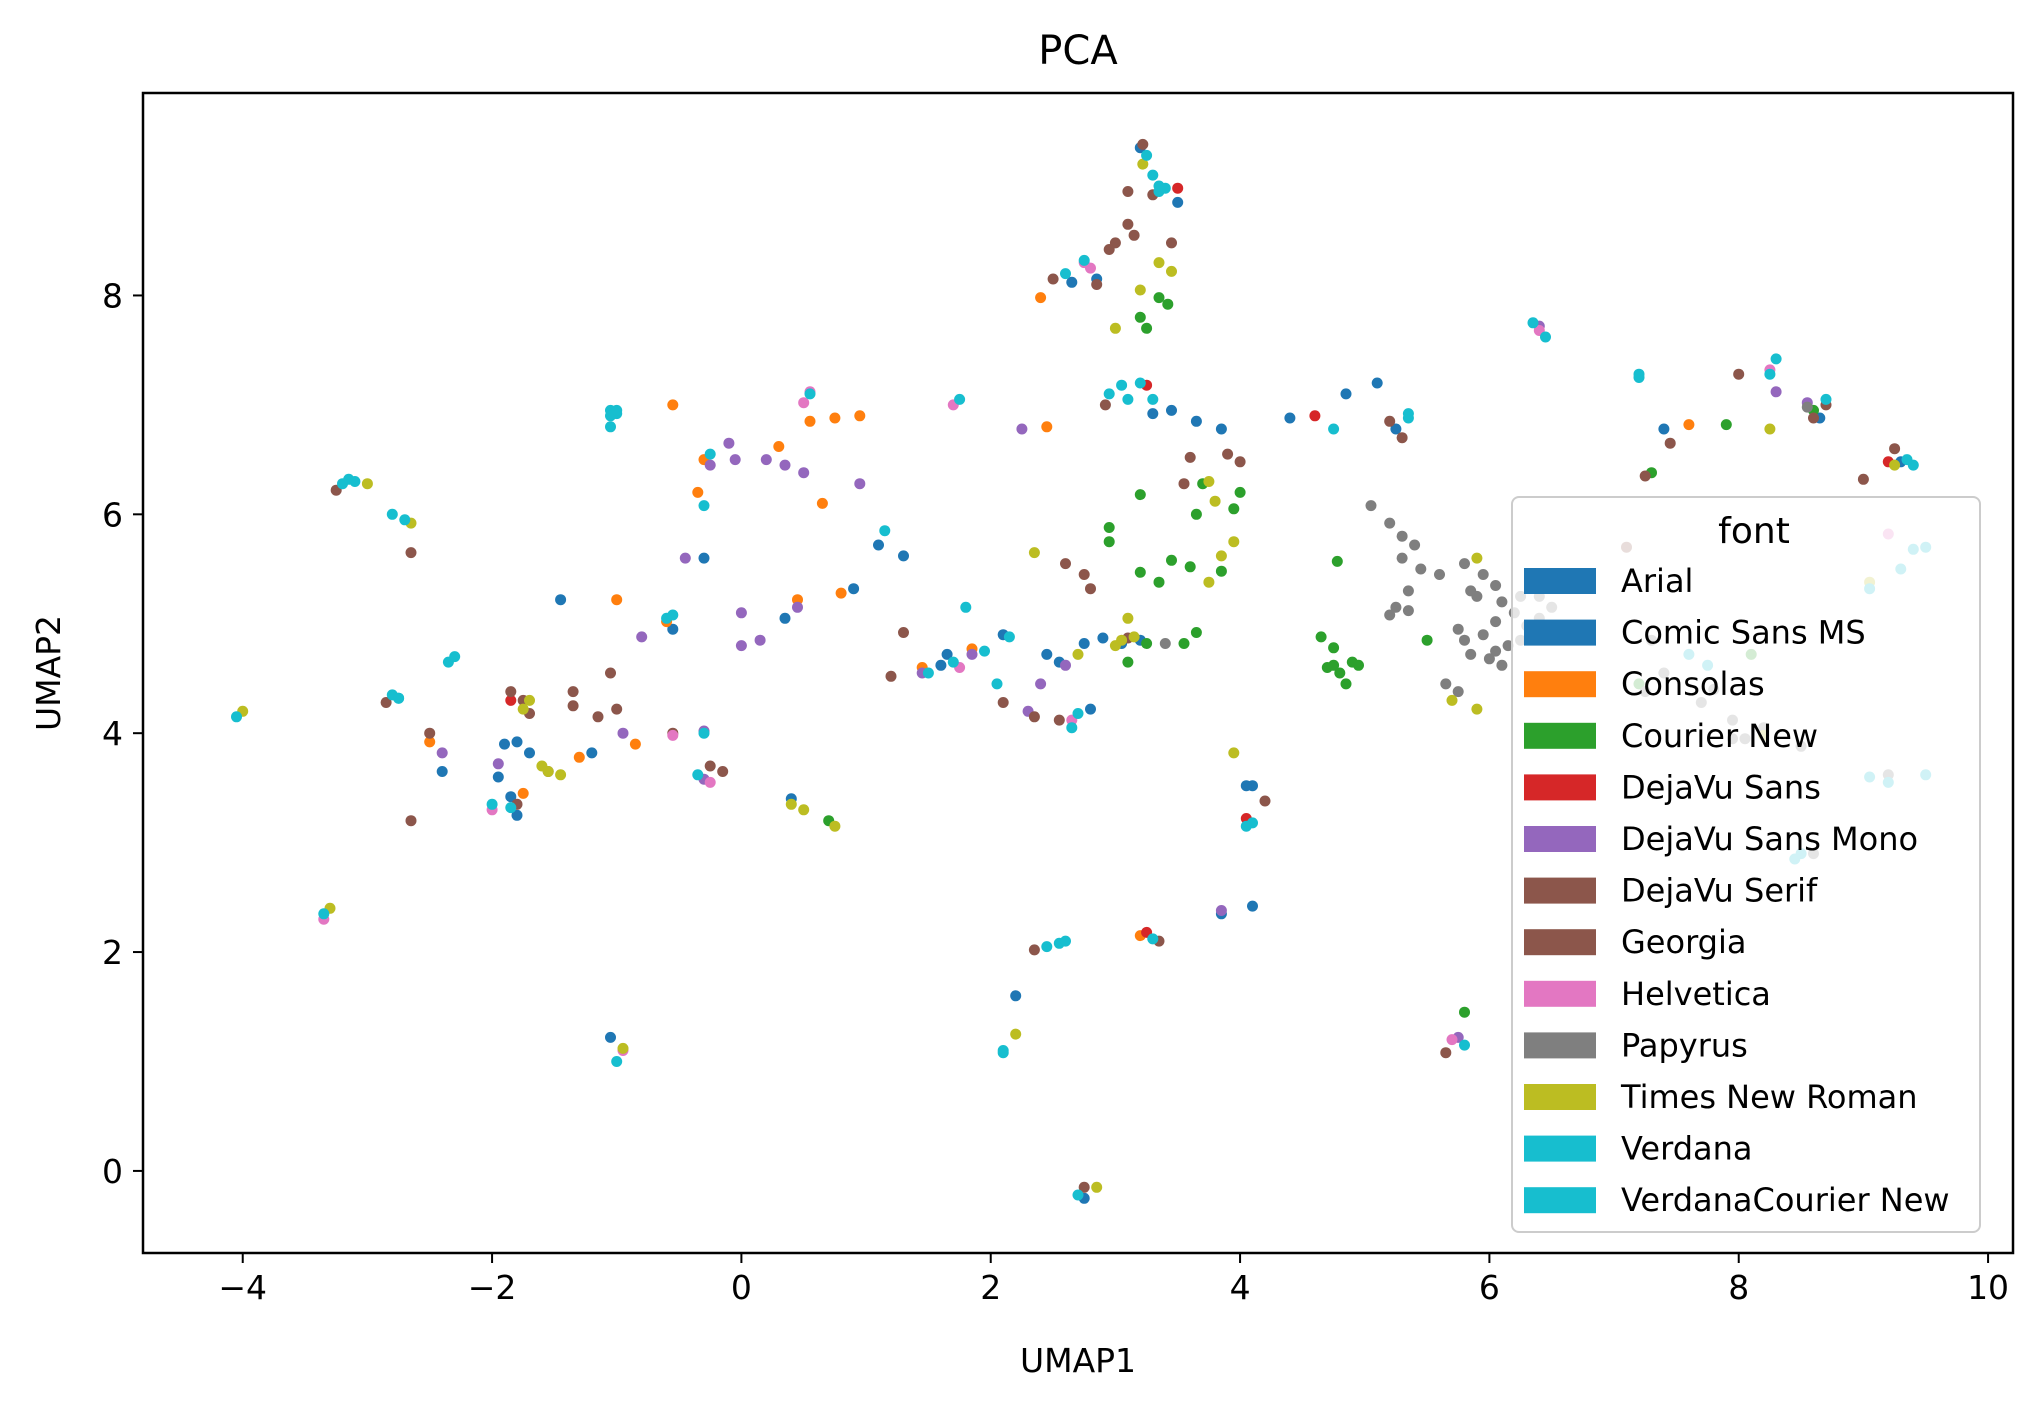 This screenshot has height=1407, width=2032. Describe the element at coordinates (1769, 839) in the screenshot. I see `legend-label: DejaVu Sans Mono` at that location.